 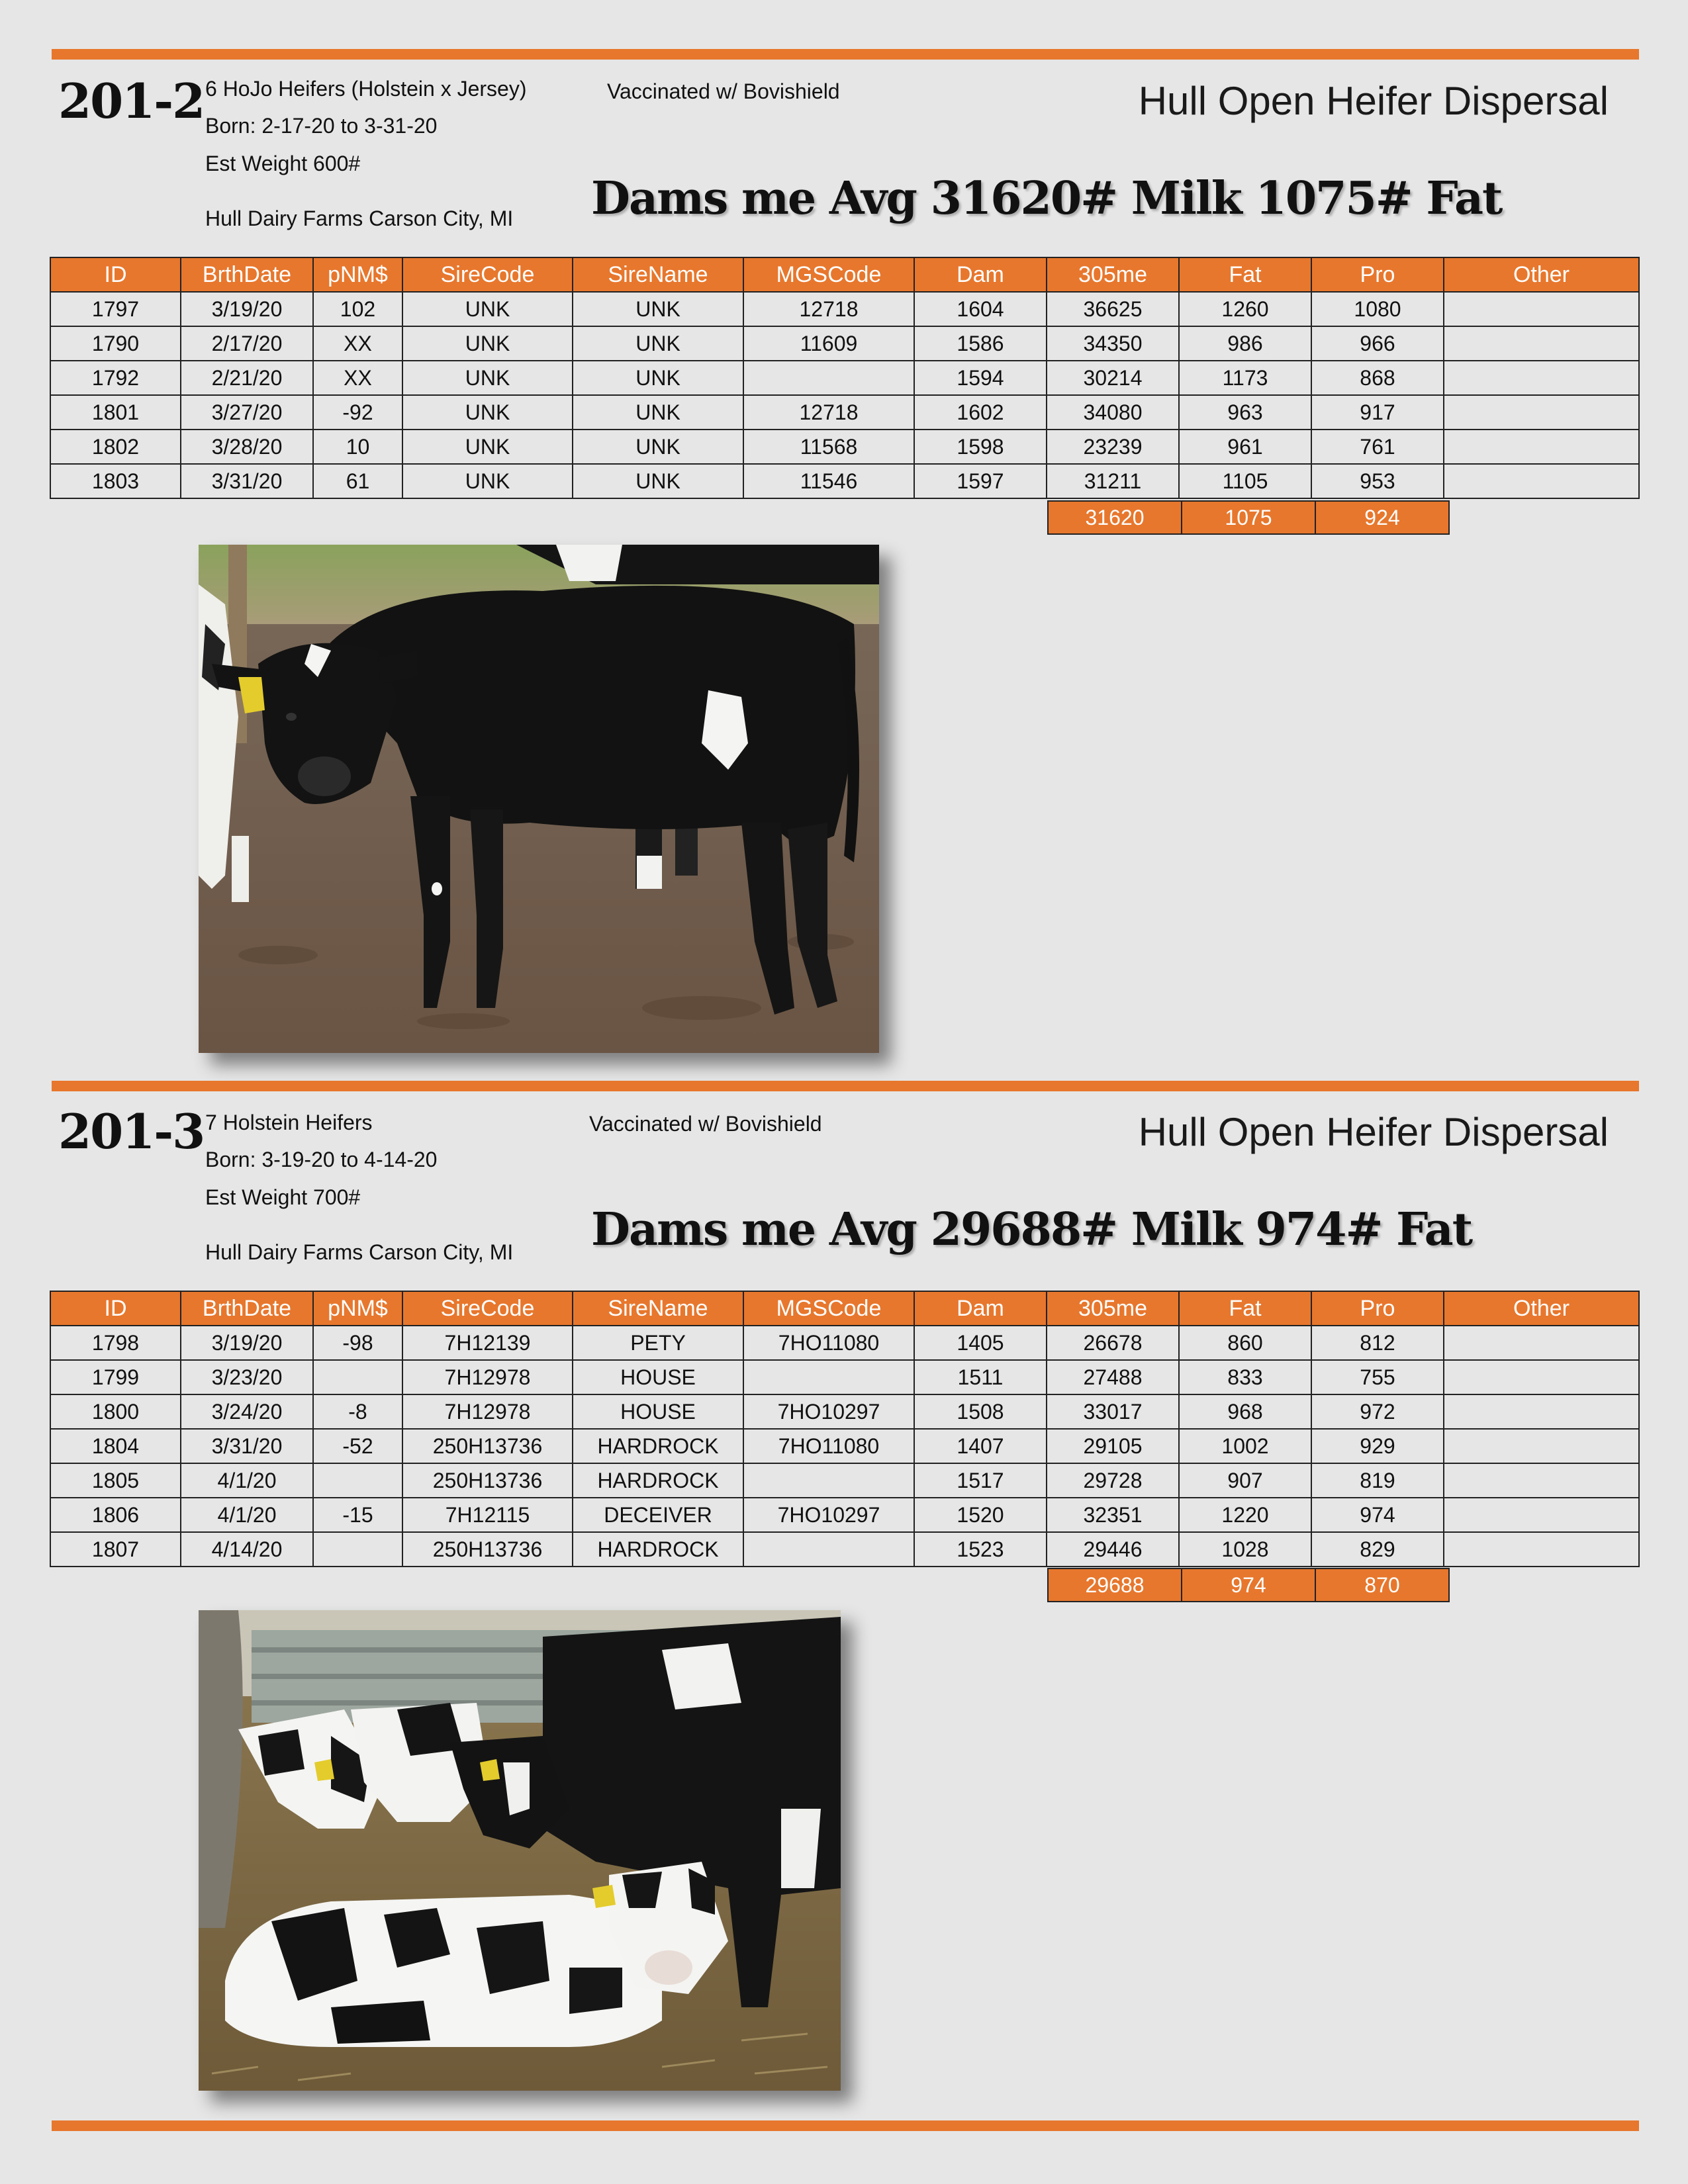 I want to click on table-cell: 2/17/20, so click(x=247, y=343).